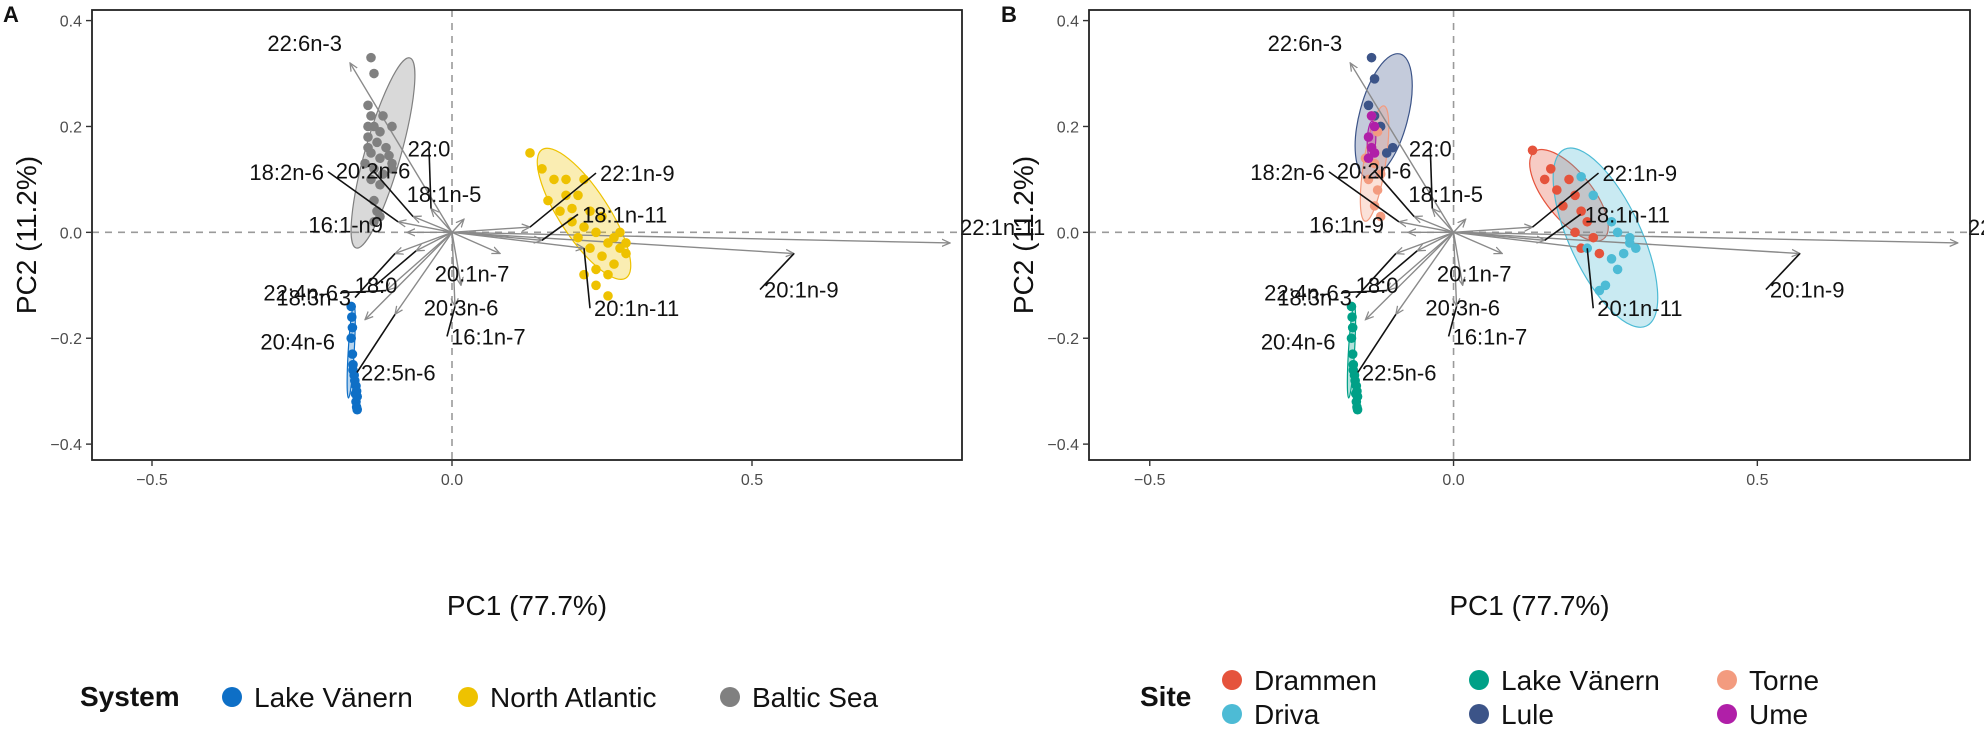 The image size is (1984, 731). Describe the element at coordinates (1474, 274) in the screenshot. I see `loading-label: 20:1n-7` at that location.